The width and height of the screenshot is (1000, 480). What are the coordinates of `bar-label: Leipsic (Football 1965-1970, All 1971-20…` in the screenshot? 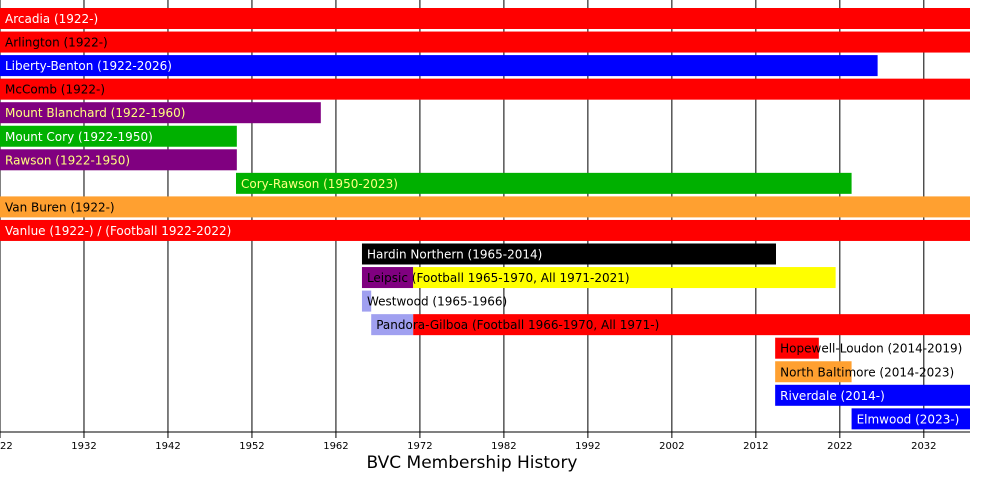 It's located at (498, 278).